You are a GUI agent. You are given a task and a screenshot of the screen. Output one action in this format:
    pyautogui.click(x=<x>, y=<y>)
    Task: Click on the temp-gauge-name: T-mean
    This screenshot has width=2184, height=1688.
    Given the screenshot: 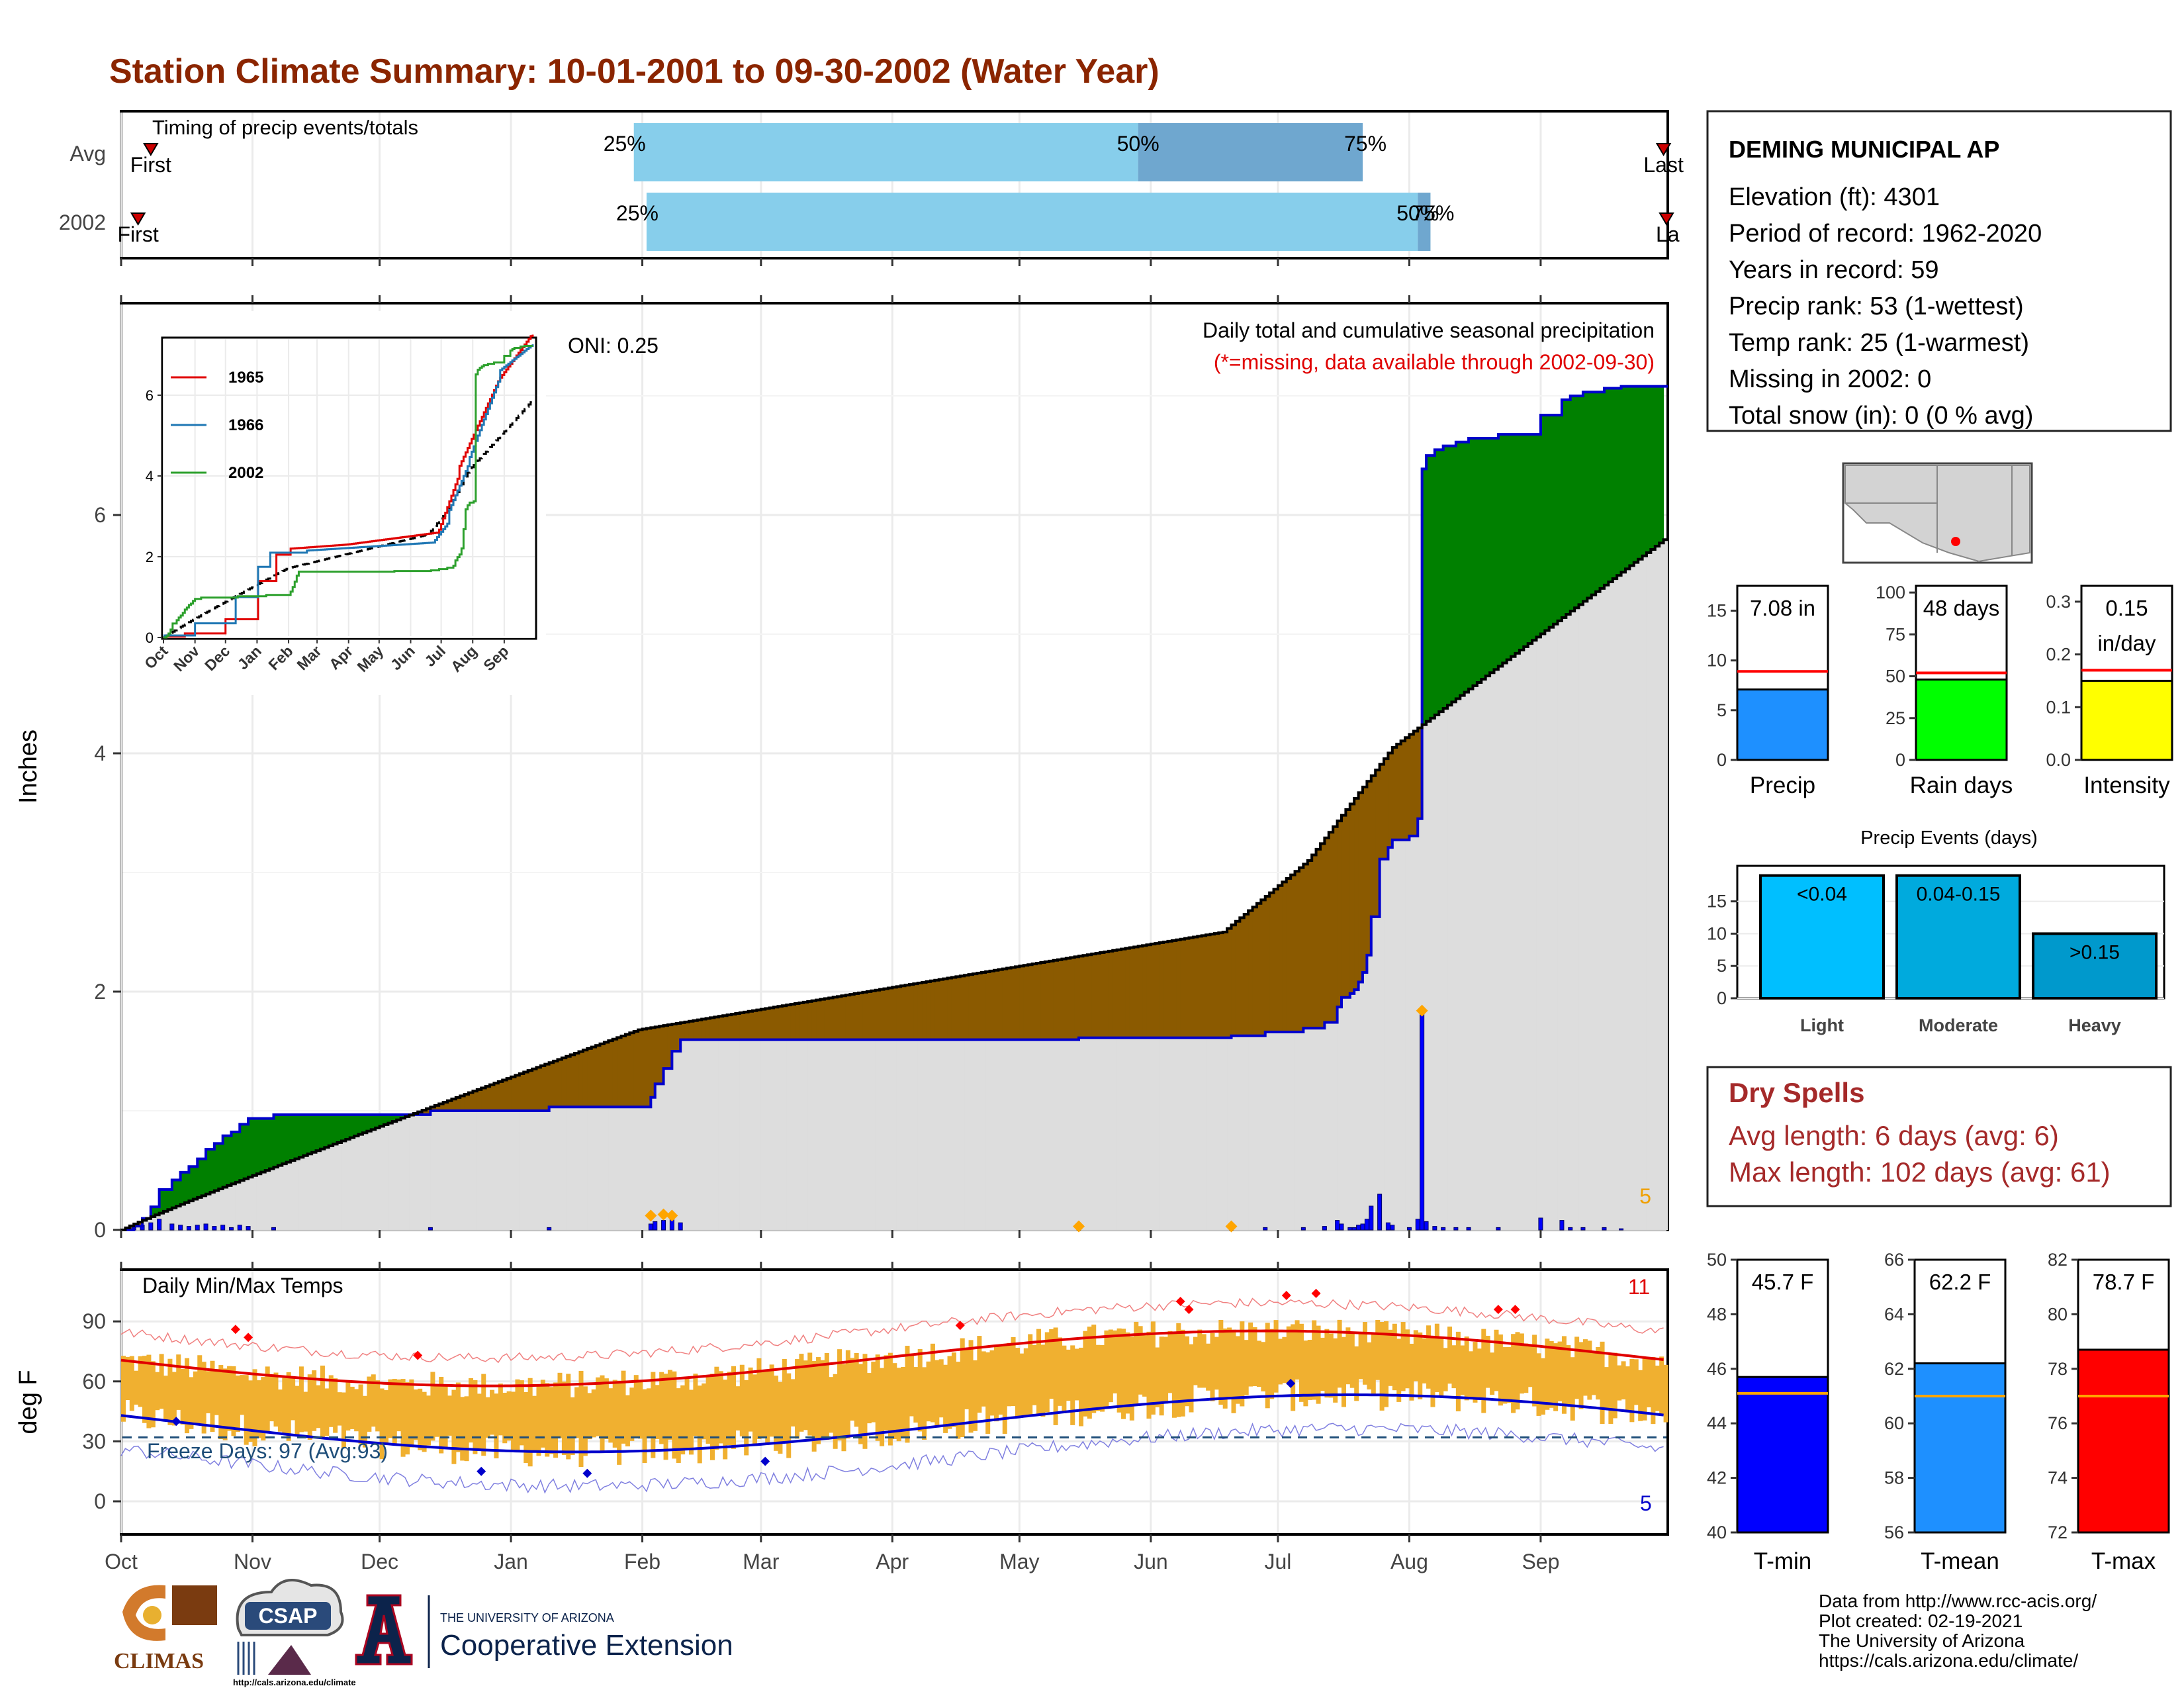 What is the action you would take?
    pyautogui.click(x=1960, y=1561)
    